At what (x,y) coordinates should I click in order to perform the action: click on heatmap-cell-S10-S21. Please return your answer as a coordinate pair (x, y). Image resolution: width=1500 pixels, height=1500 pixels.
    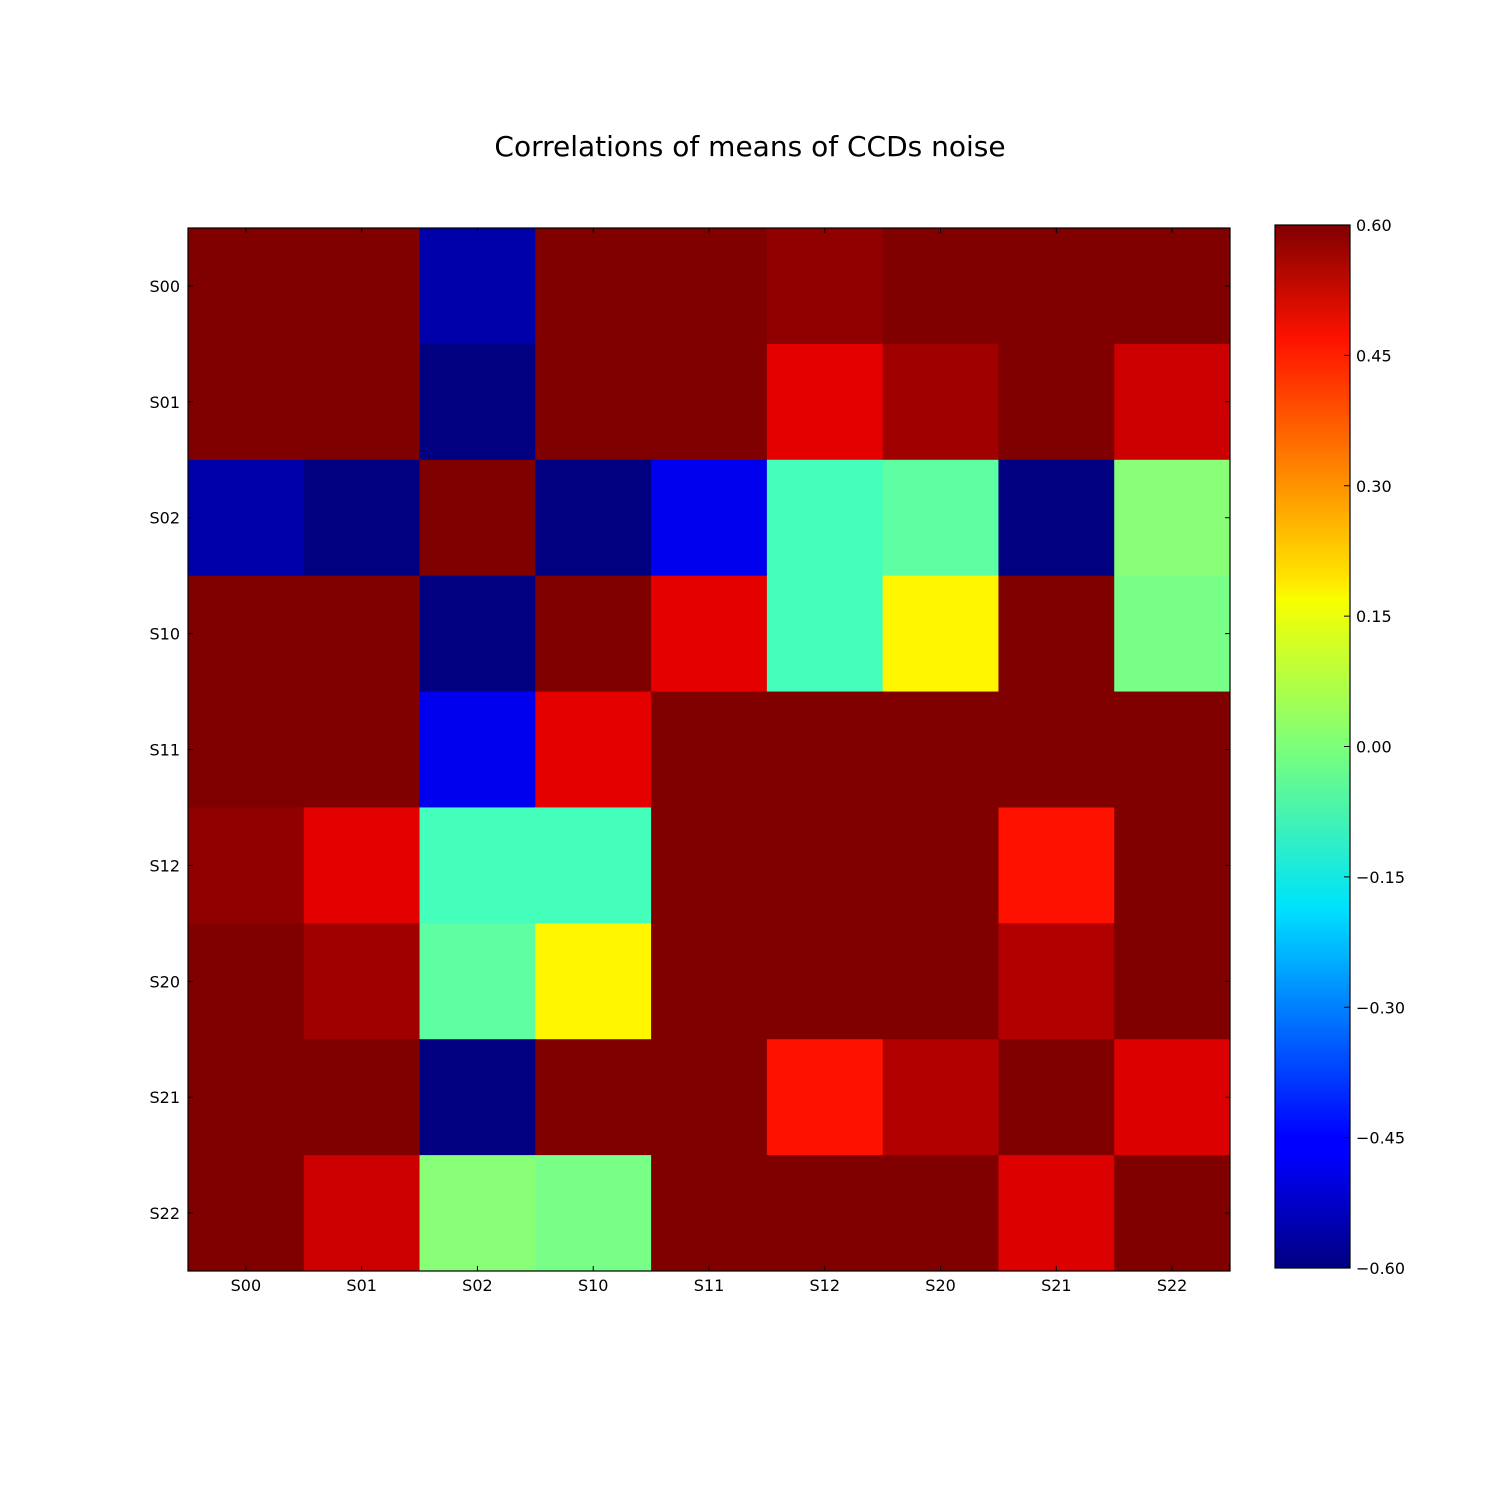
    Looking at the image, I should click on (1056, 634).